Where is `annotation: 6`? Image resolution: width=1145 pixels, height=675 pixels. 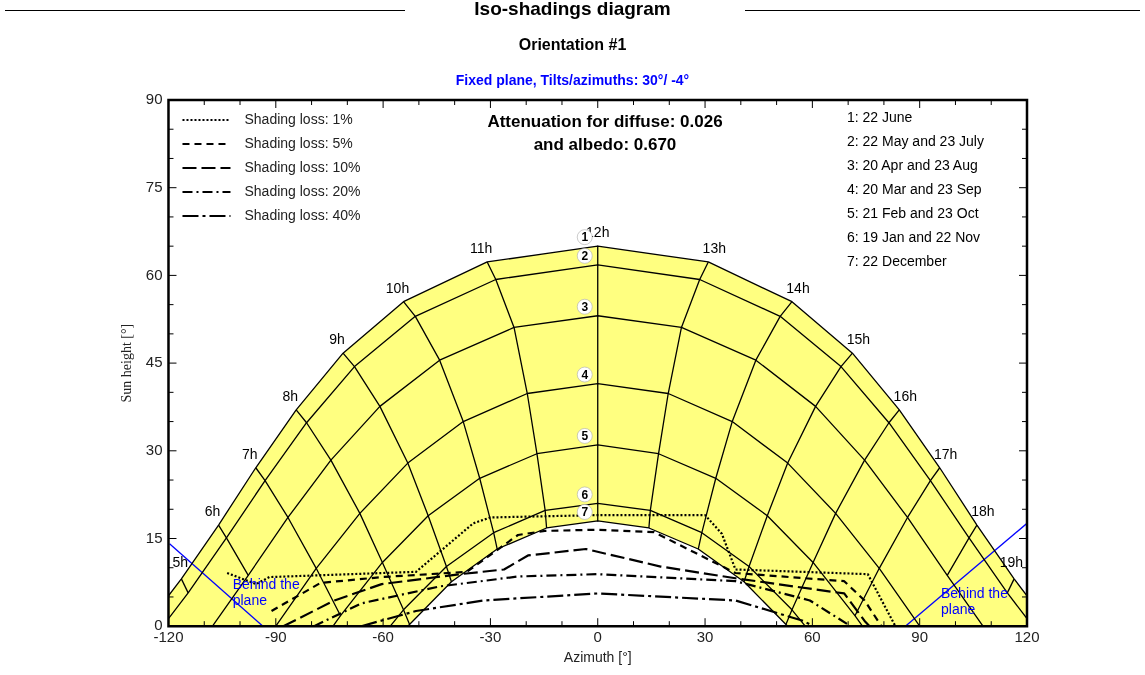 annotation: 6 is located at coordinates (585, 494).